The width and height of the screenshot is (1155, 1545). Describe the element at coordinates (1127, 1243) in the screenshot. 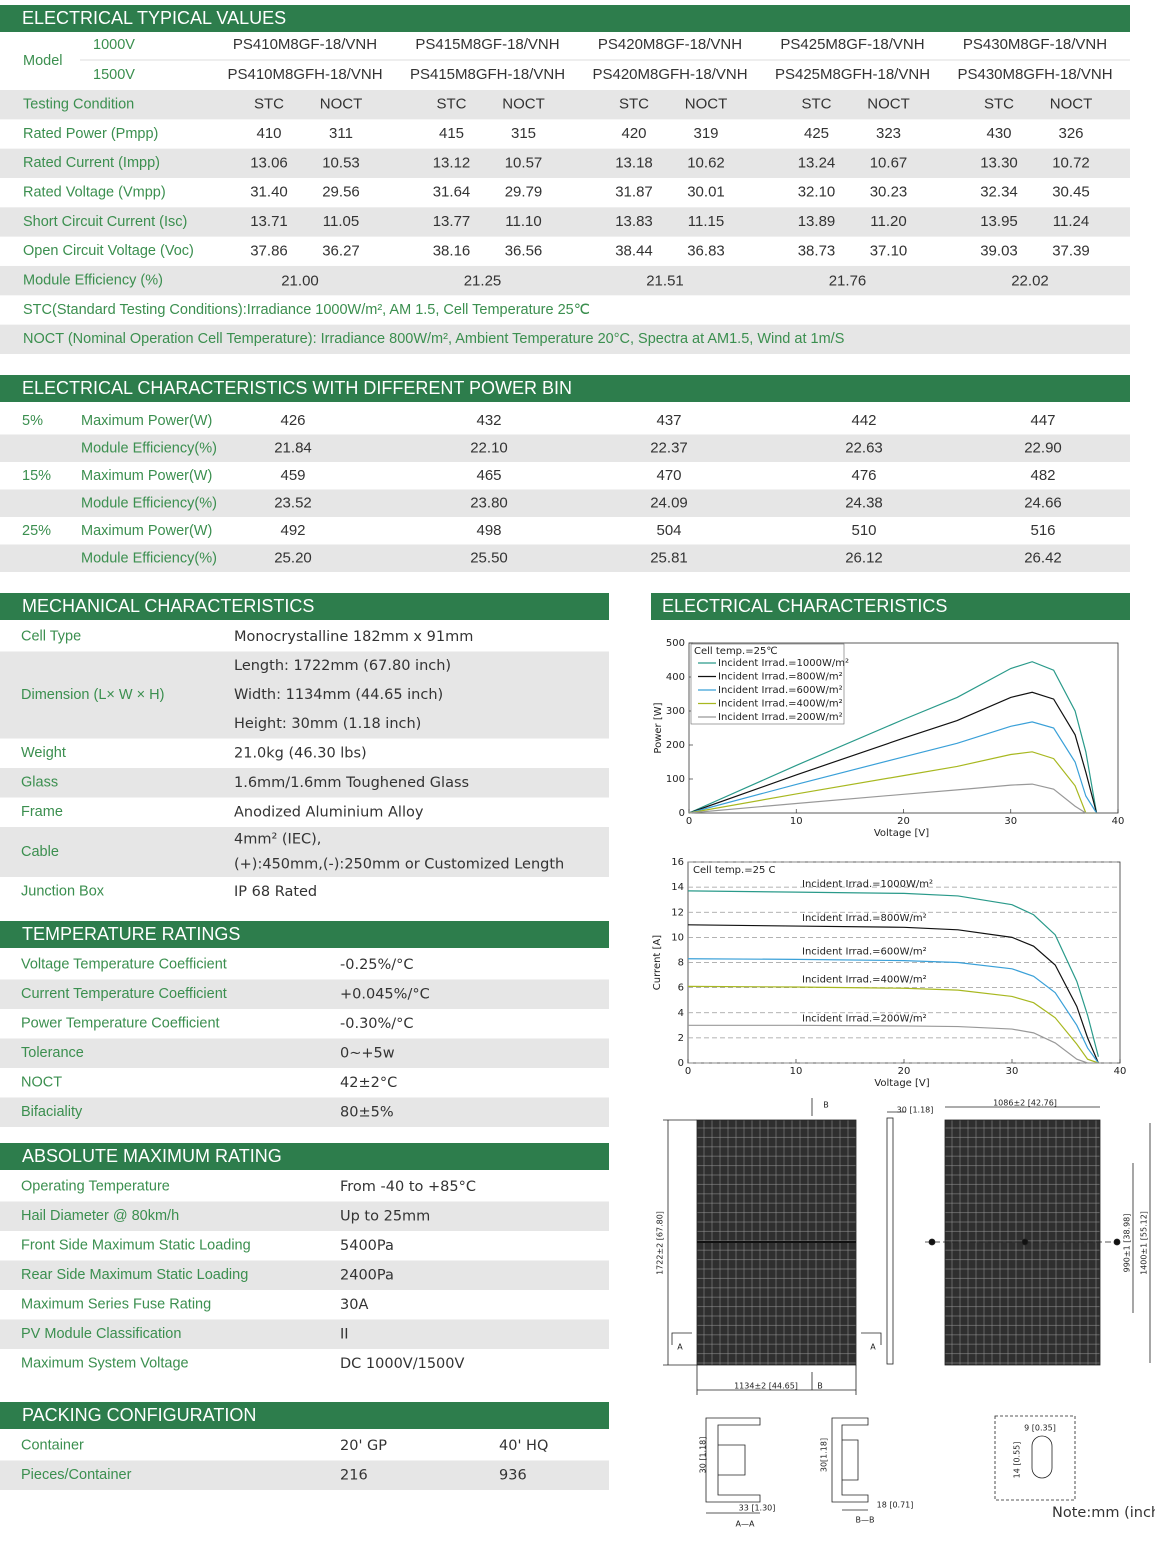

I see `dimension-label: 990±1 [38.98]` at that location.